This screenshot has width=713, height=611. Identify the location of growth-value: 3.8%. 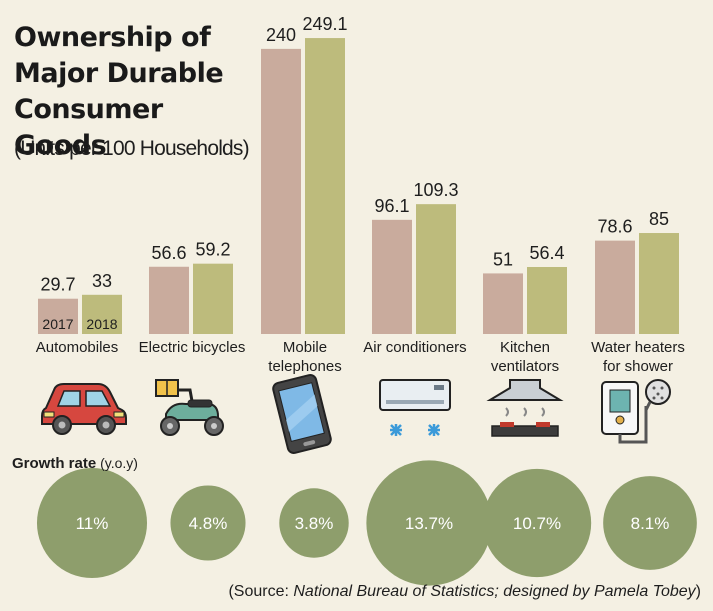
(314, 523).